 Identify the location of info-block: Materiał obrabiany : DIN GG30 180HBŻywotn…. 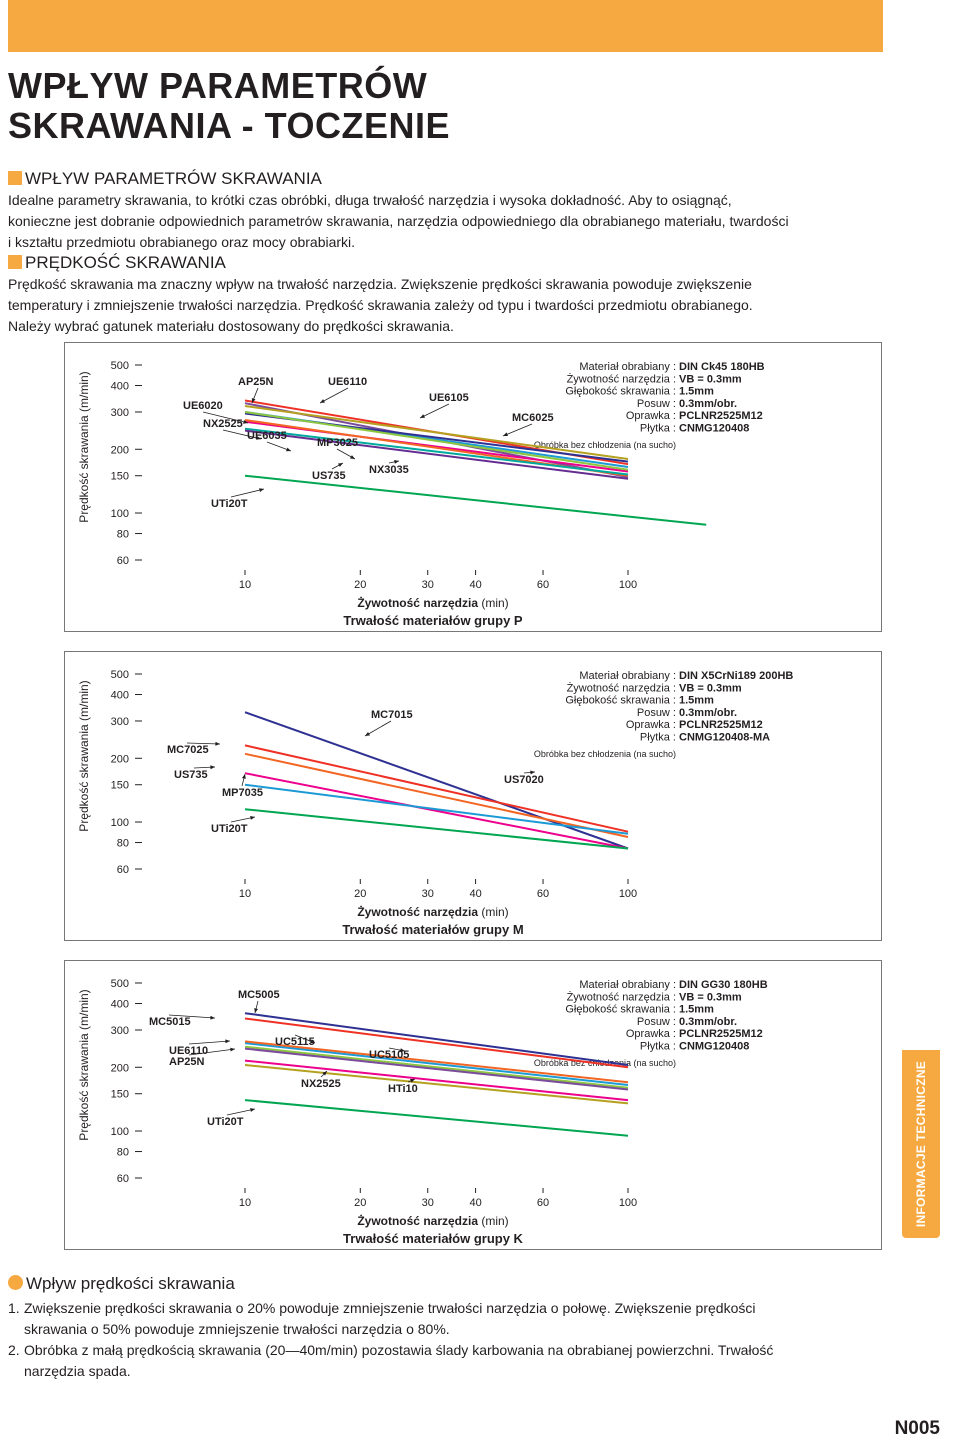
(651, 1023).